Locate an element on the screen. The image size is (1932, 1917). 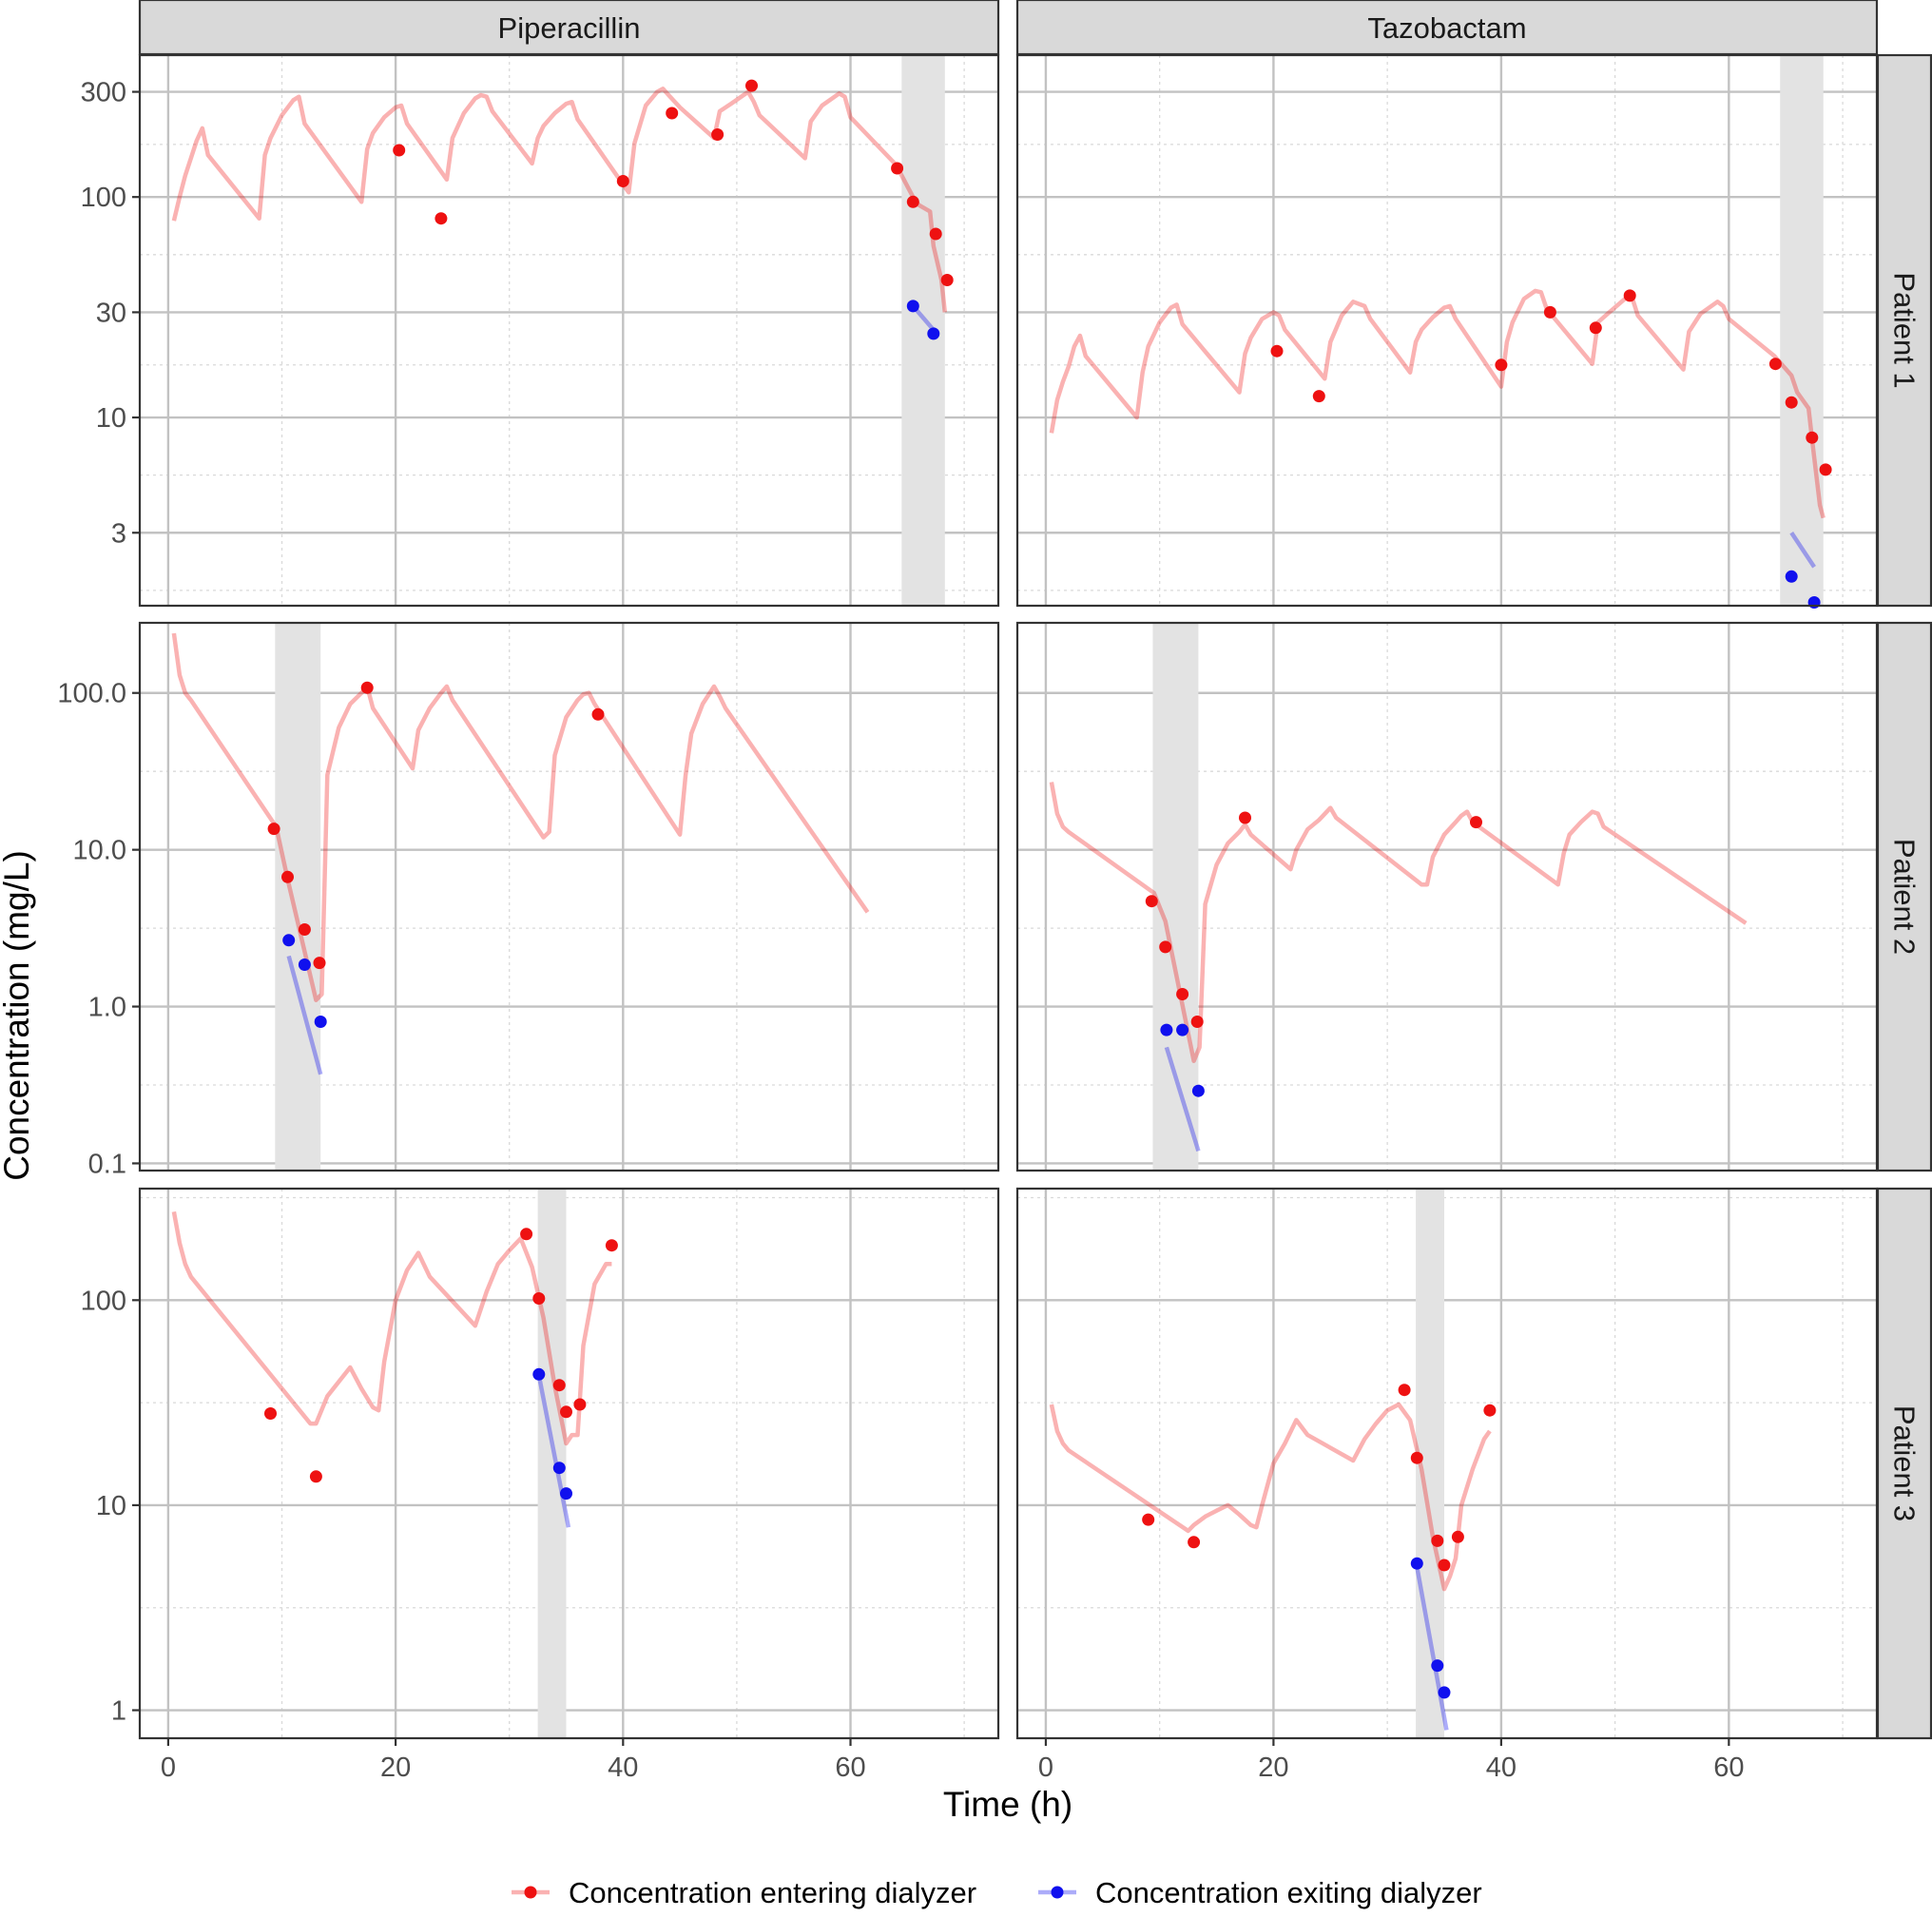
column-strip-label: Piperacillin is located at coordinates (569, 28).